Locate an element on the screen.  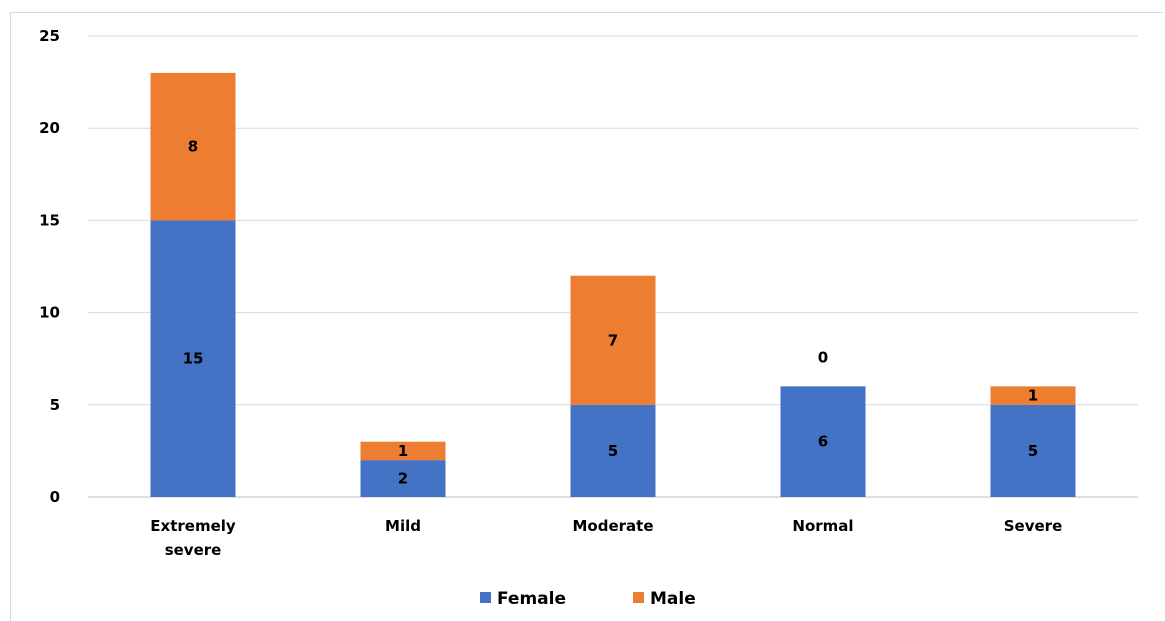
data-label-male: 7 is located at coordinates (613, 340).